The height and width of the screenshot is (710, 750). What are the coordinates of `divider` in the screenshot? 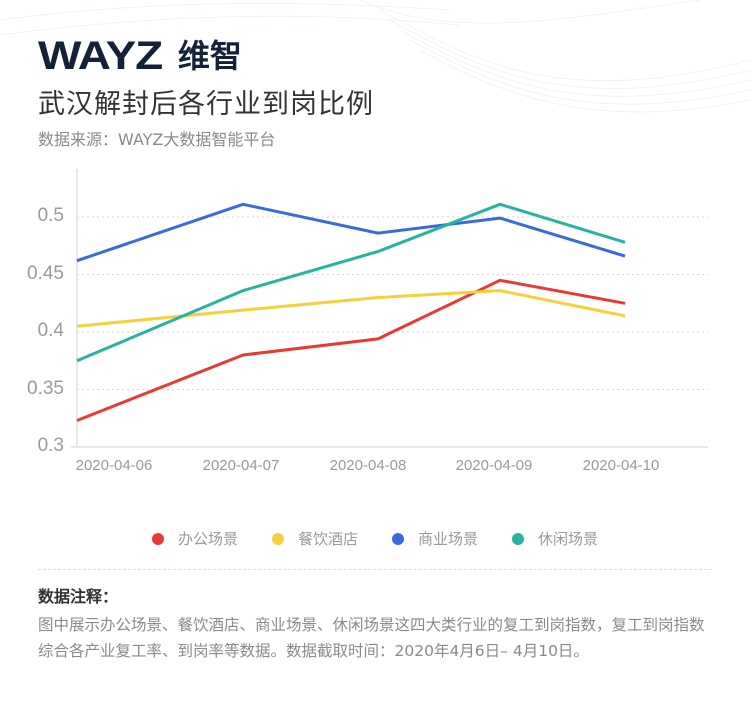 It's located at (375, 569).